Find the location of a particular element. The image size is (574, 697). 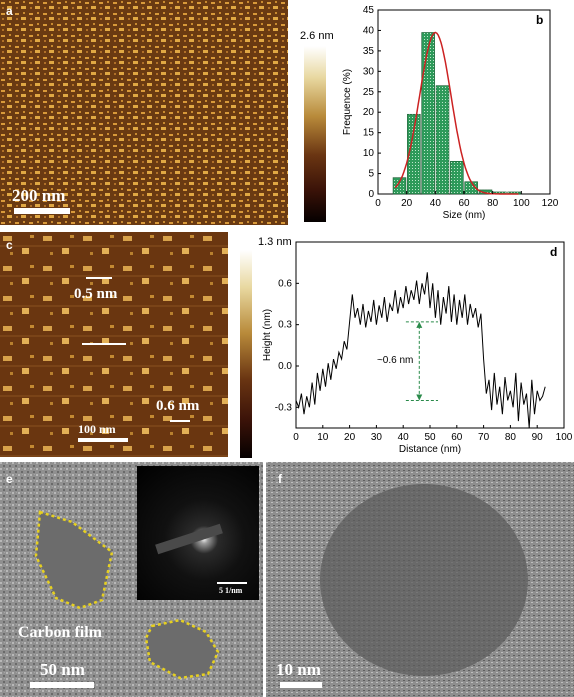

y-tick-label-b: 15 is located at coordinates (369, 133).